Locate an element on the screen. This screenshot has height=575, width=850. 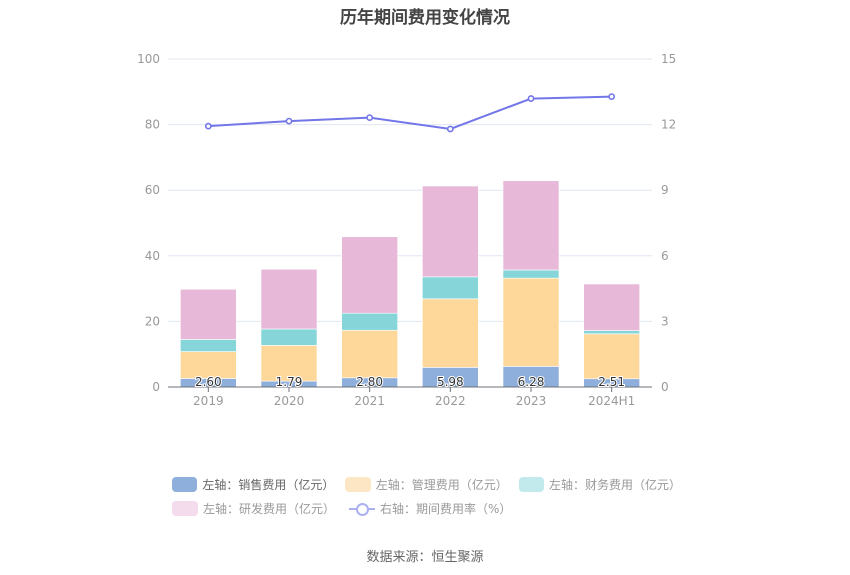
legend-item-expense-ratio: 右轴：期间费用率（%） is located at coordinates (430, 508).